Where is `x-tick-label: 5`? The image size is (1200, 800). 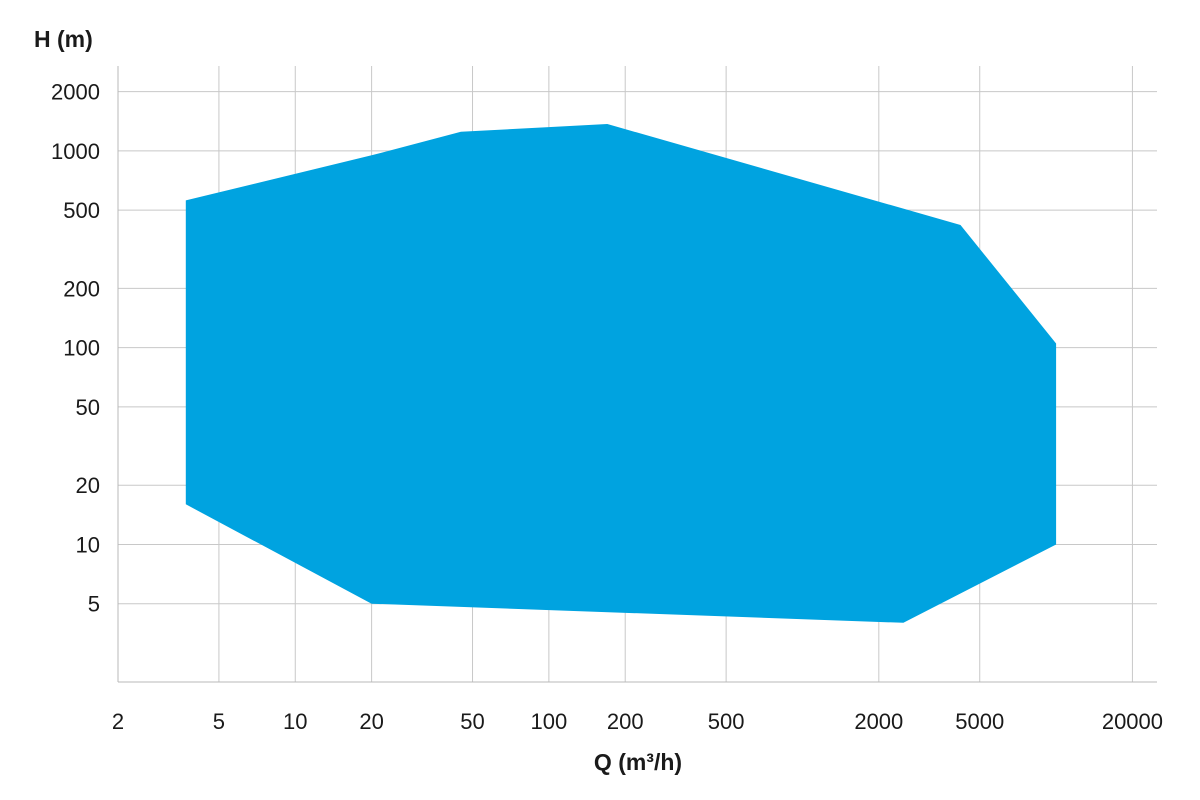 x-tick-label: 5 is located at coordinates (219, 721).